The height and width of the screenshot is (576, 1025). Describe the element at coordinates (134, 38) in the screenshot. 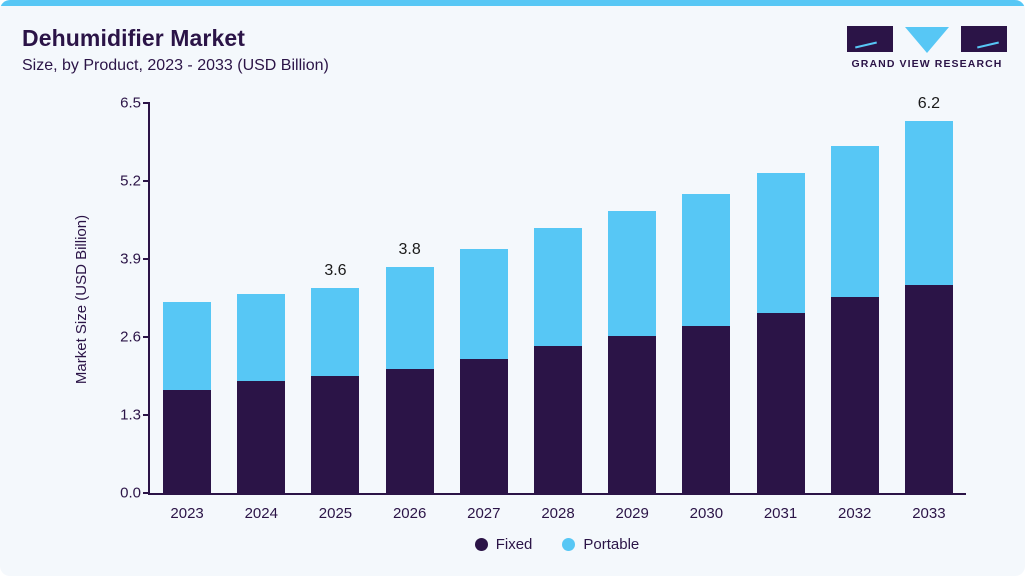

I see `page-title: Dehumidifier Market` at that location.